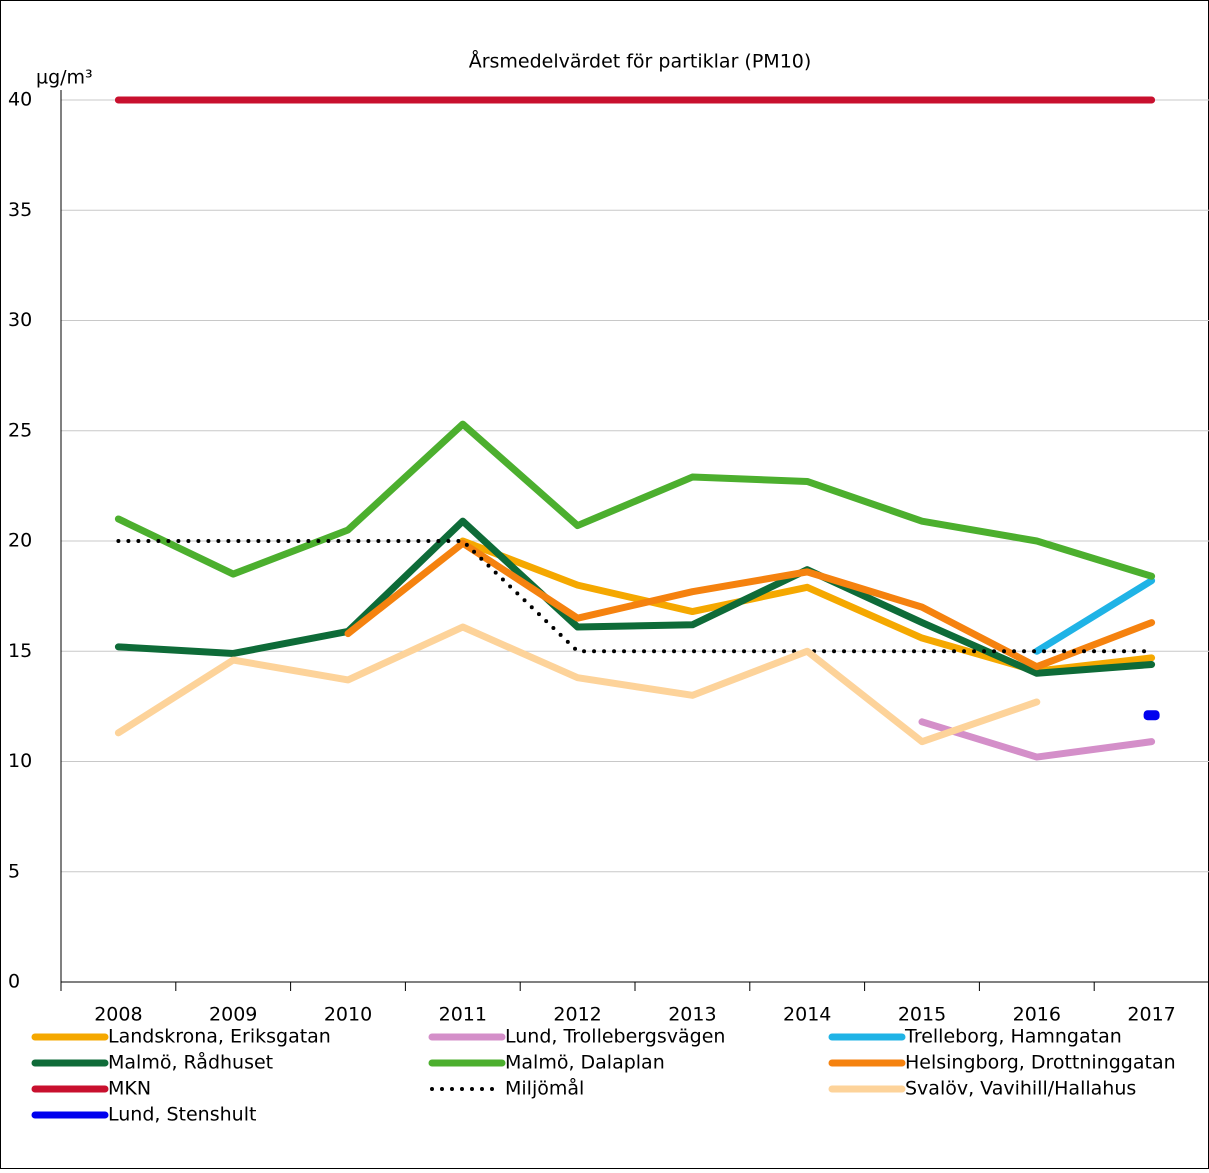 The width and height of the screenshot is (1209, 1173). I want to click on x-tick-label: 2010, so click(348, 1015).